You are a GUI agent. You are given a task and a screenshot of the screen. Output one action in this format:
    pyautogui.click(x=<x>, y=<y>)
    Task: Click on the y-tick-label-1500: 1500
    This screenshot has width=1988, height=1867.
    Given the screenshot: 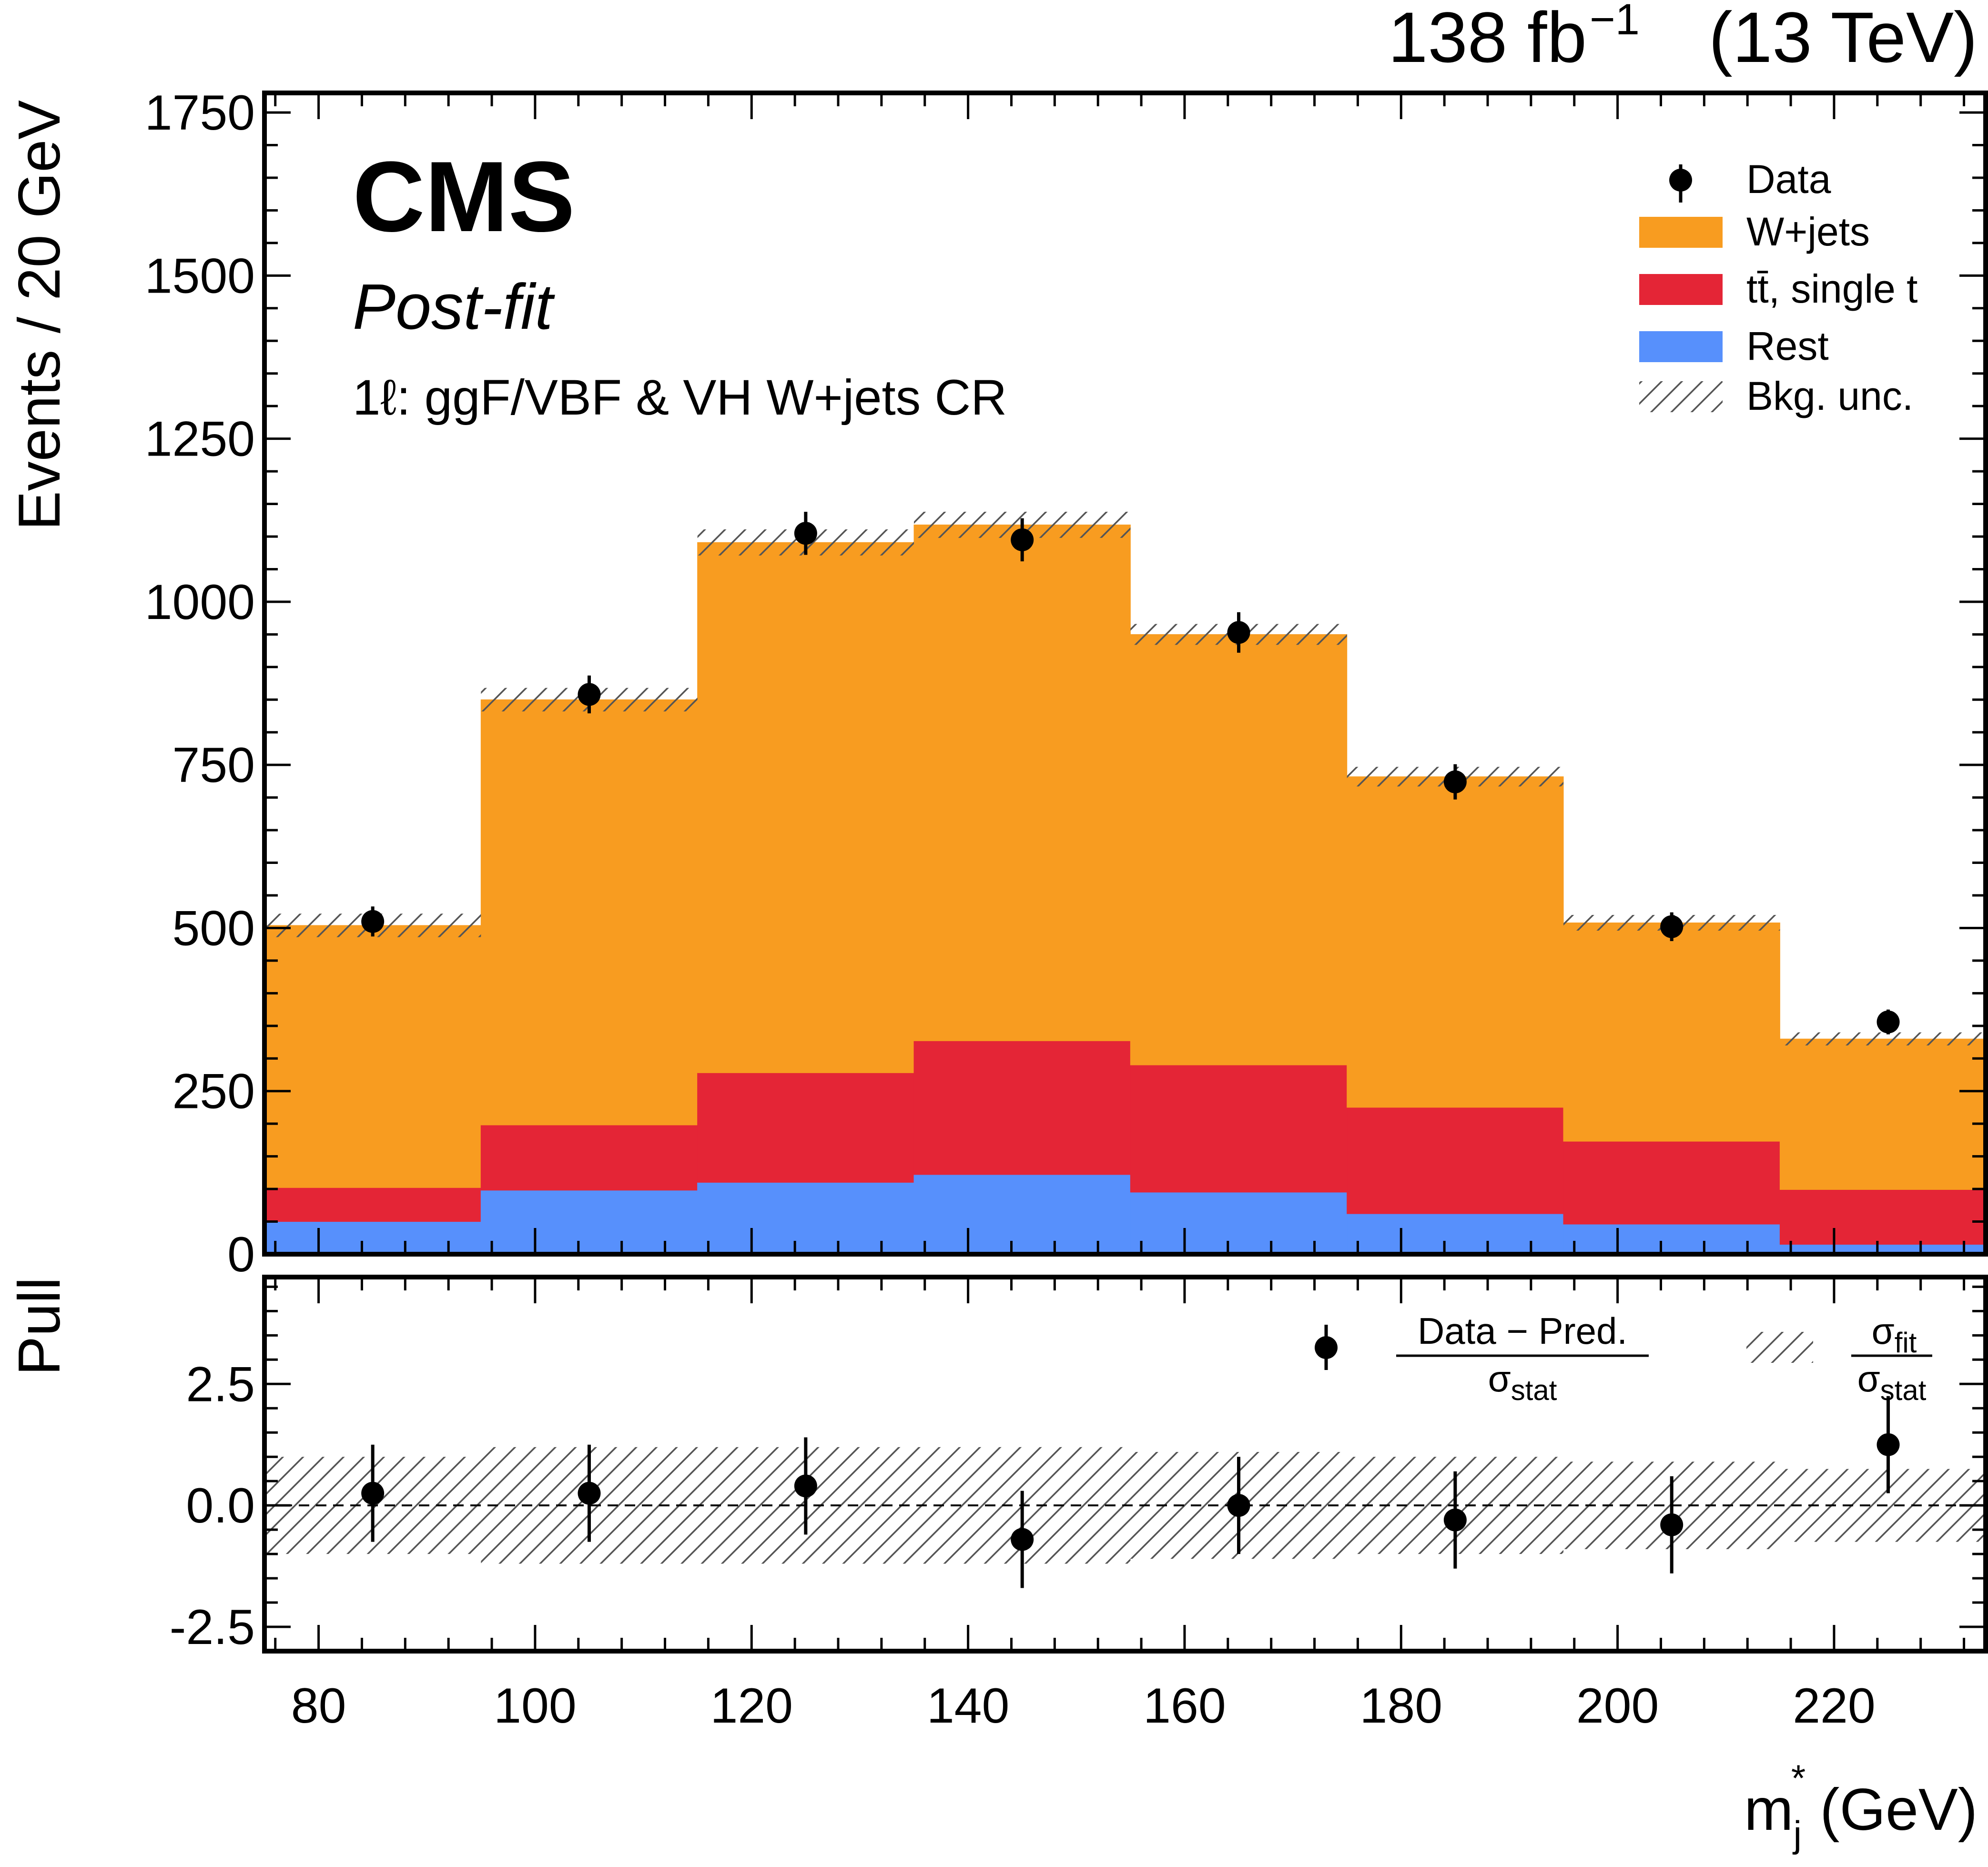 What is the action you would take?
    pyautogui.click(x=200, y=276)
    